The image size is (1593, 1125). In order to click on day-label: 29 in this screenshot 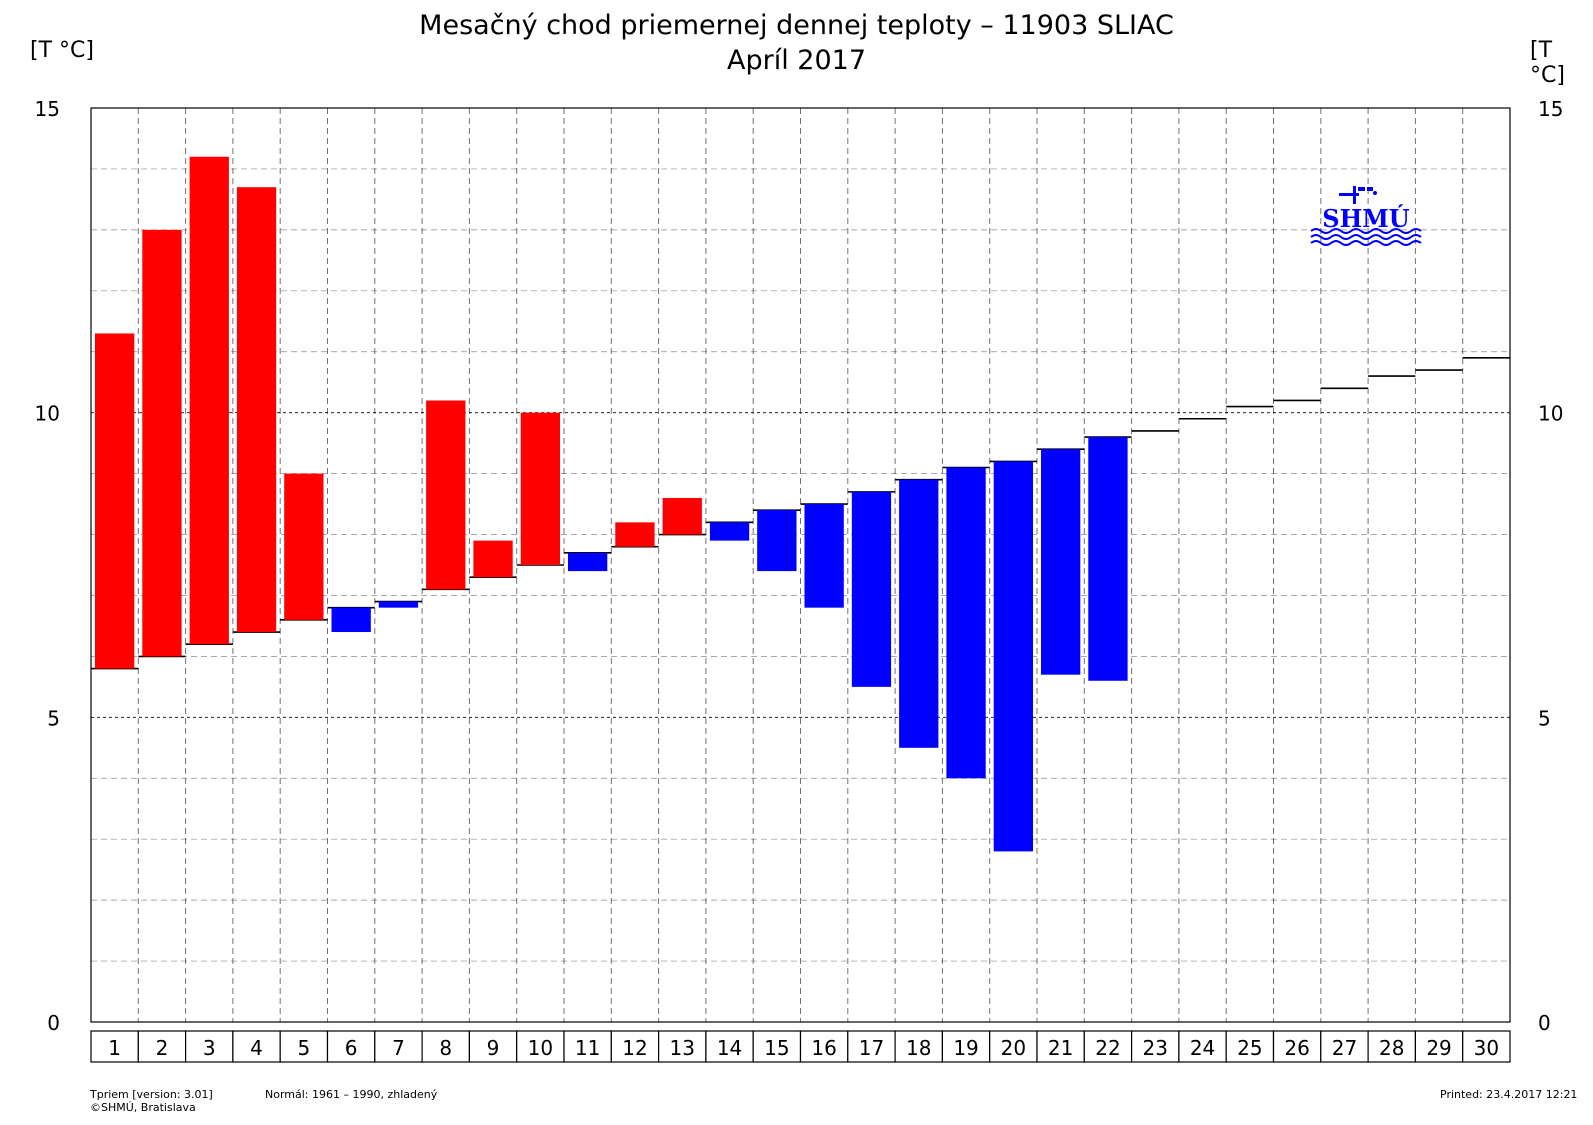, I will do `click(1438, 1048)`.